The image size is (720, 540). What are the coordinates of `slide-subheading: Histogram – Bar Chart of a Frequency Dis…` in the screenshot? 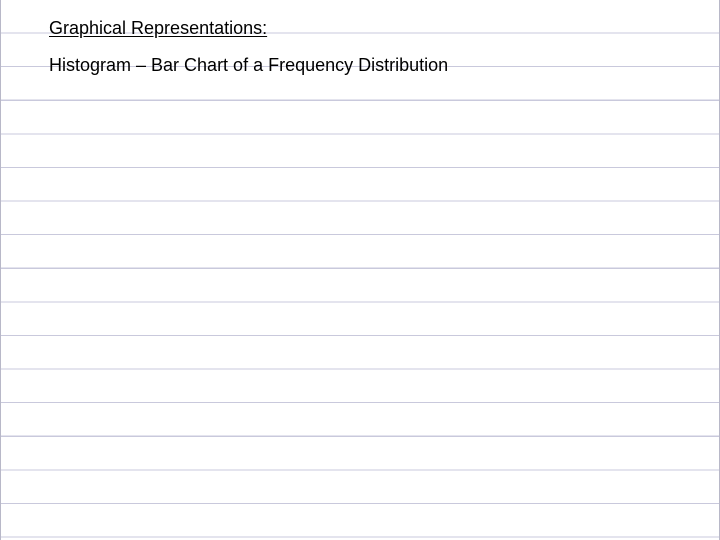 It's located at (249, 65).